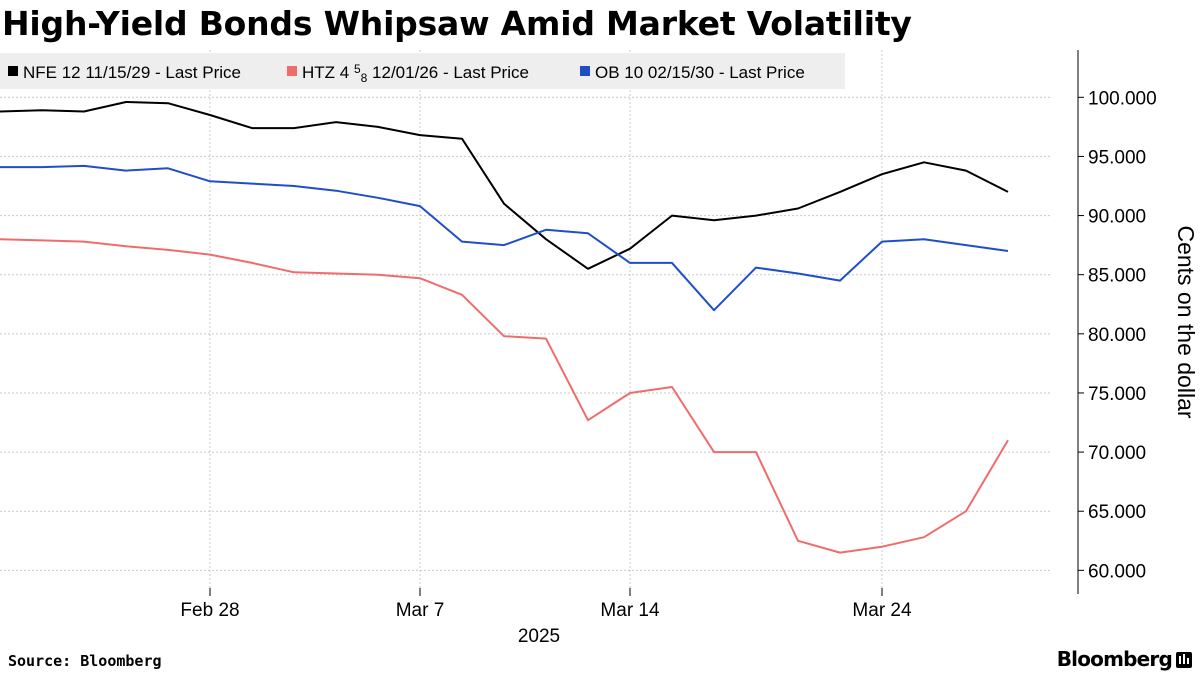 The width and height of the screenshot is (1200, 675). I want to click on y-tick-label: 60.000, so click(1117, 571).